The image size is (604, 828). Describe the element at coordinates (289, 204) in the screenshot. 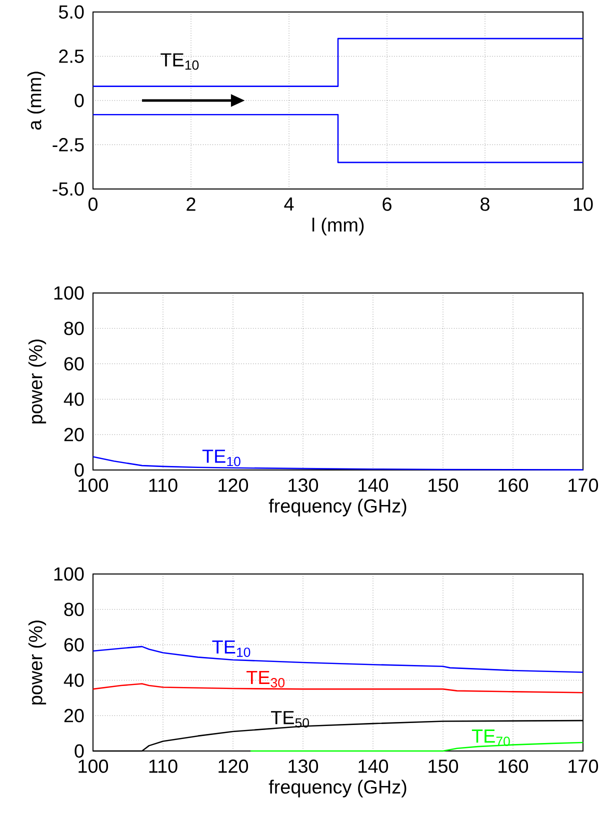

I see `x-tick-label: 4` at that location.